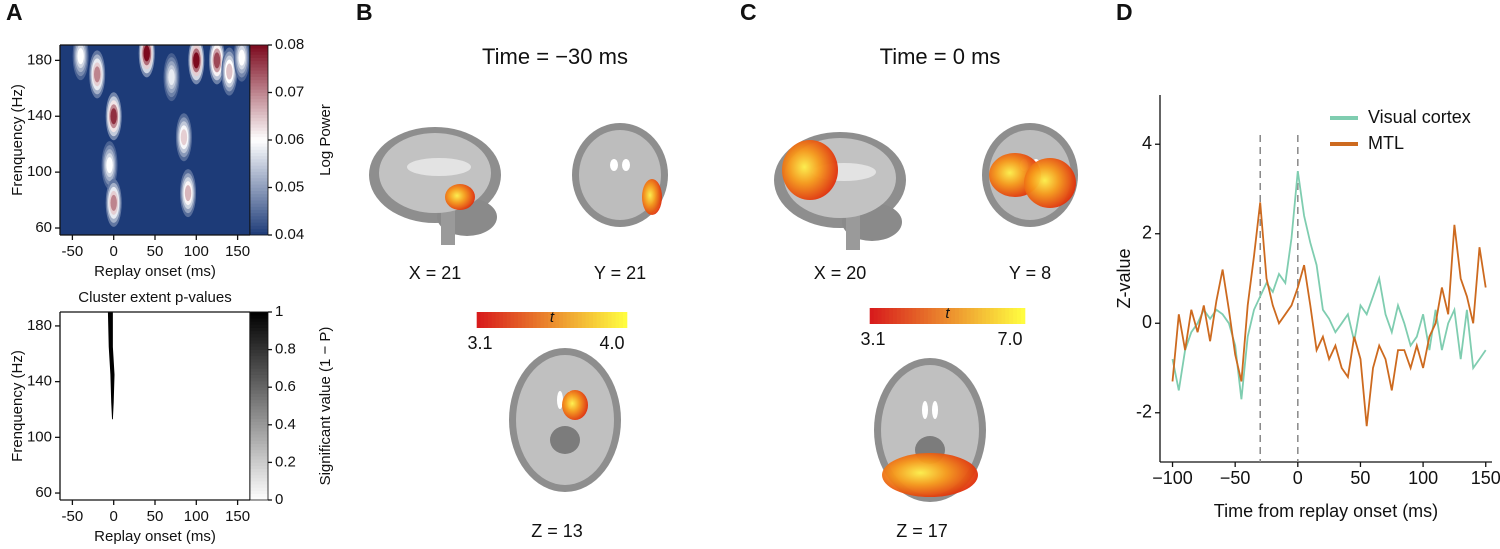 The height and width of the screenshot is (549, 1500). I want to click on x-tick-label: −50, so click(1235, 478).